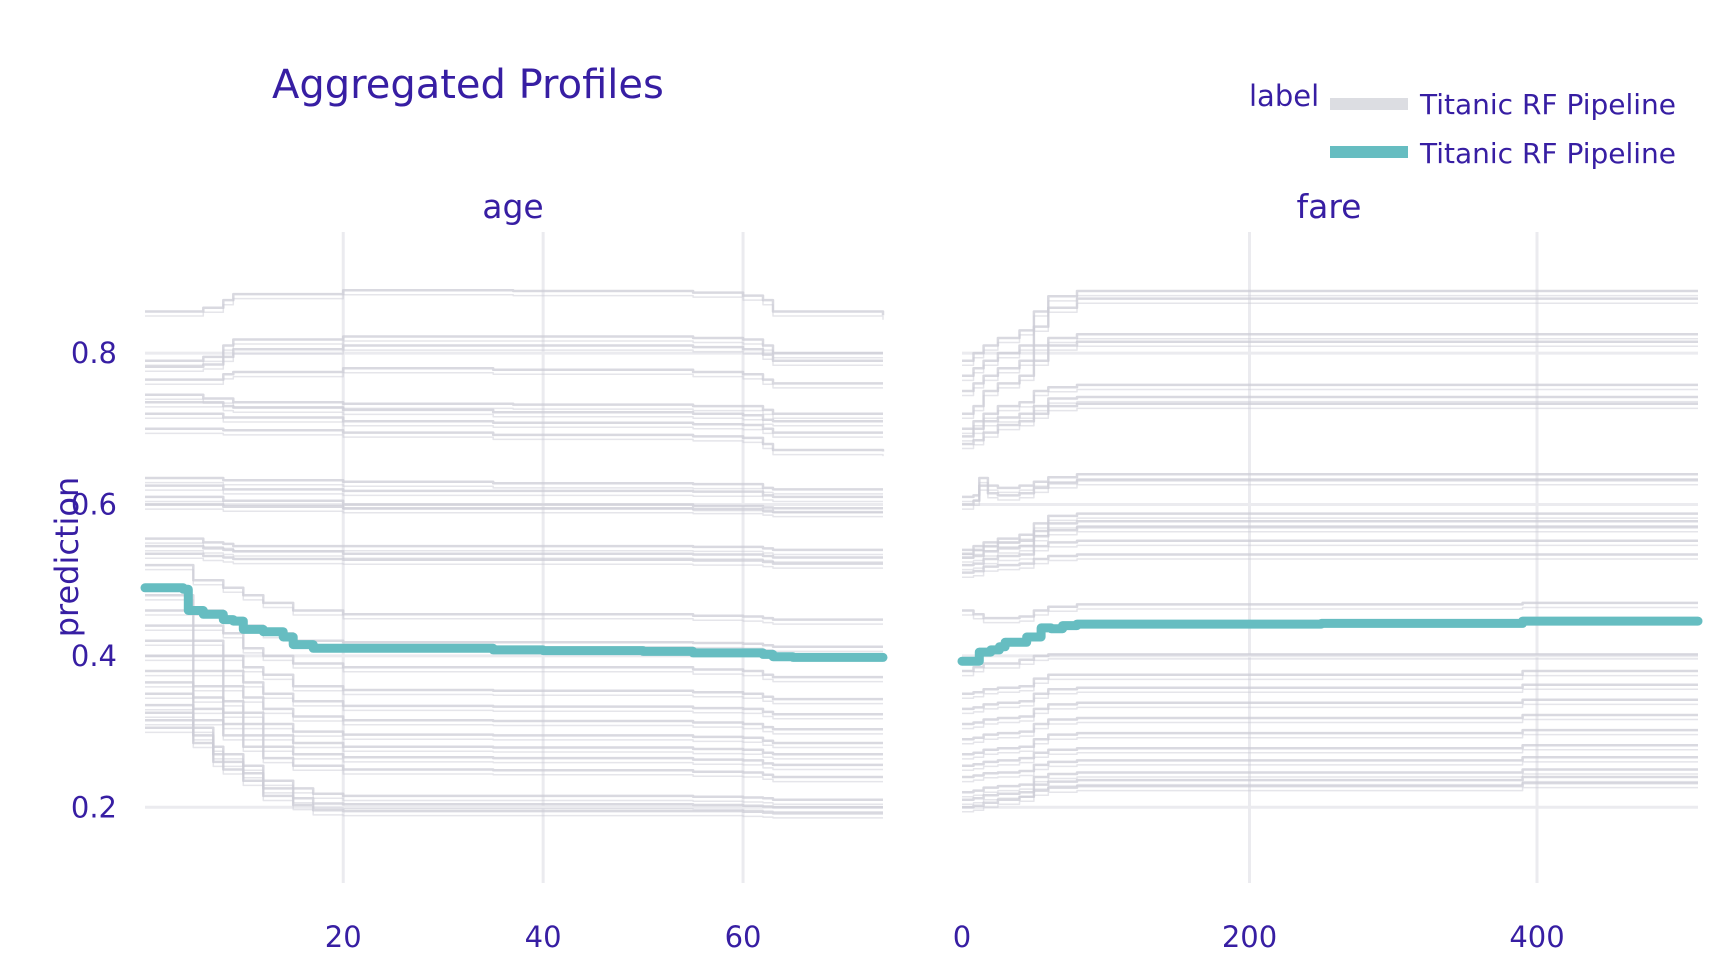  What do you see at coordinates (94, 353) in the screenshot?
I see `y-tick-label: 0.8` at bounding box center [94, 353].